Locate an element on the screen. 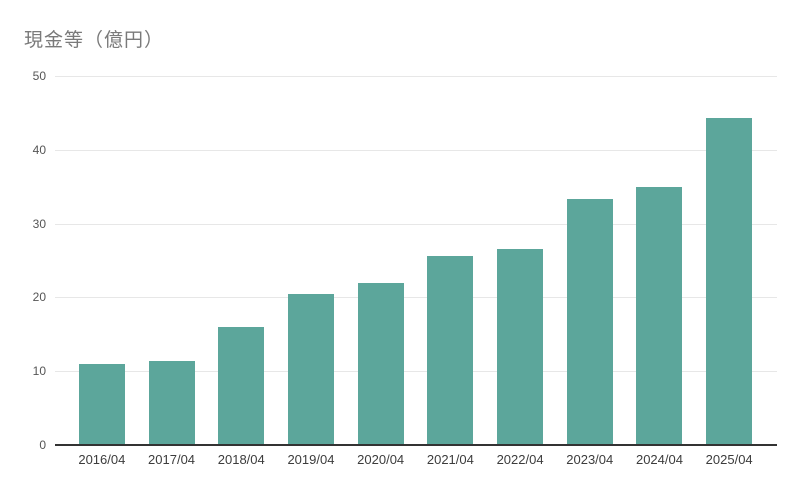  y-tick-label-20: 20 is located at coordinates (39, 297).